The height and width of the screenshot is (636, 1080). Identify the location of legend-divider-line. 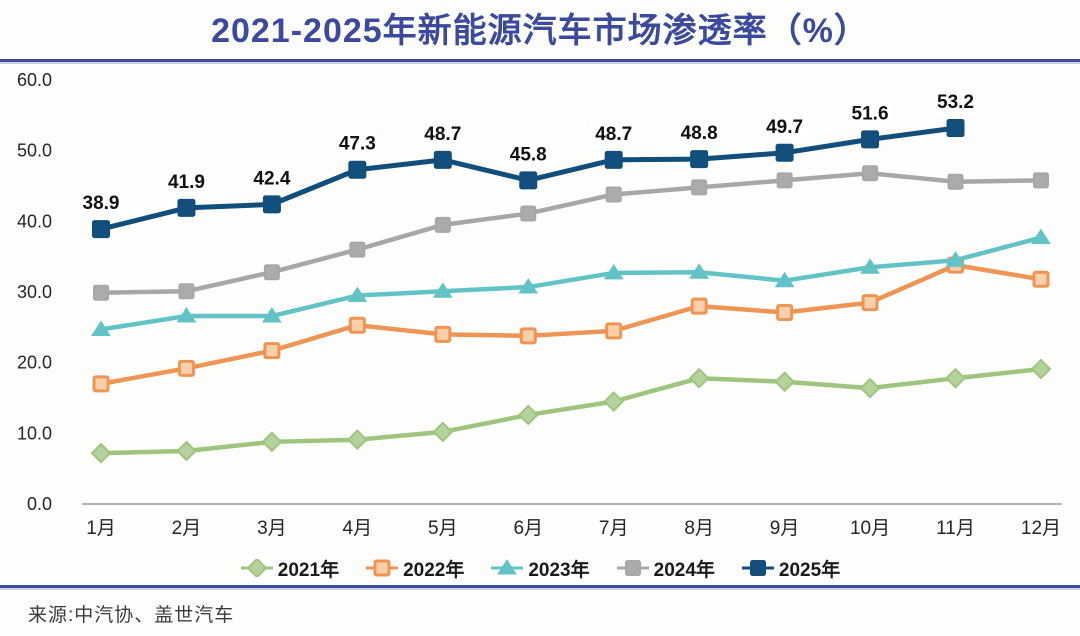
(540, 586).